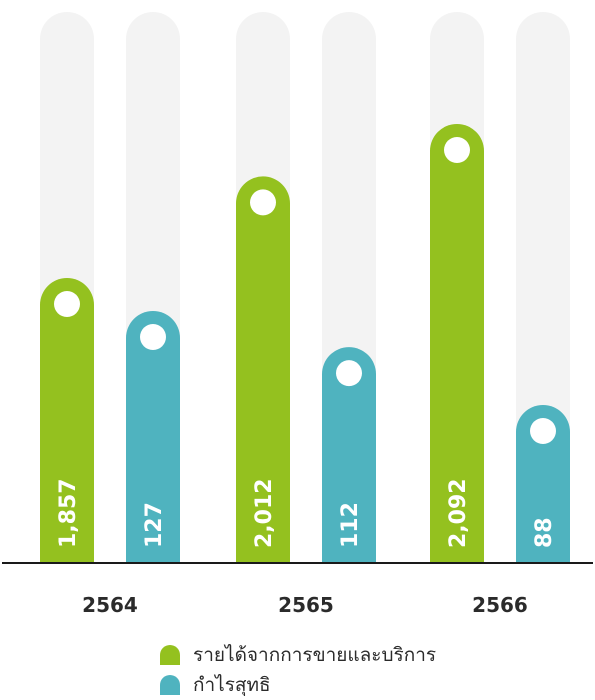 The height and width of the screenshot is (700, 595). Describe the element at coordinates (350, 525) in the screenshot. I see `data-label-series-1-2565: 112` at that location.